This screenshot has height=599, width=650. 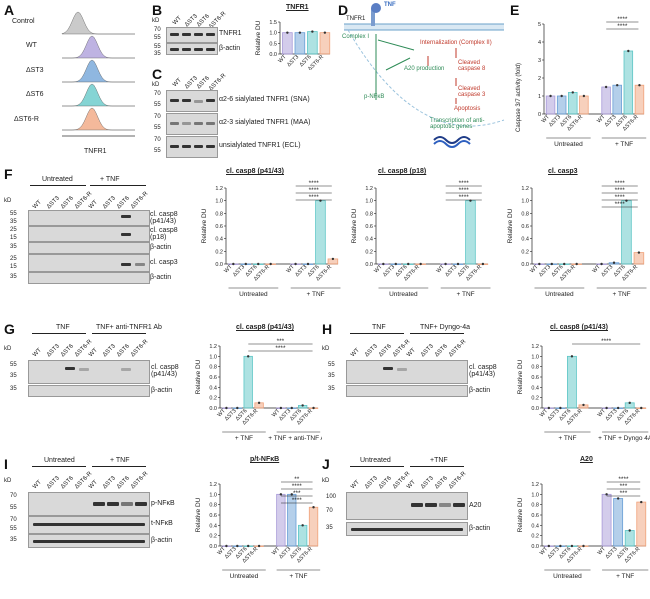 I want to click on group-label: Untreated, so click(x=403, y=294).